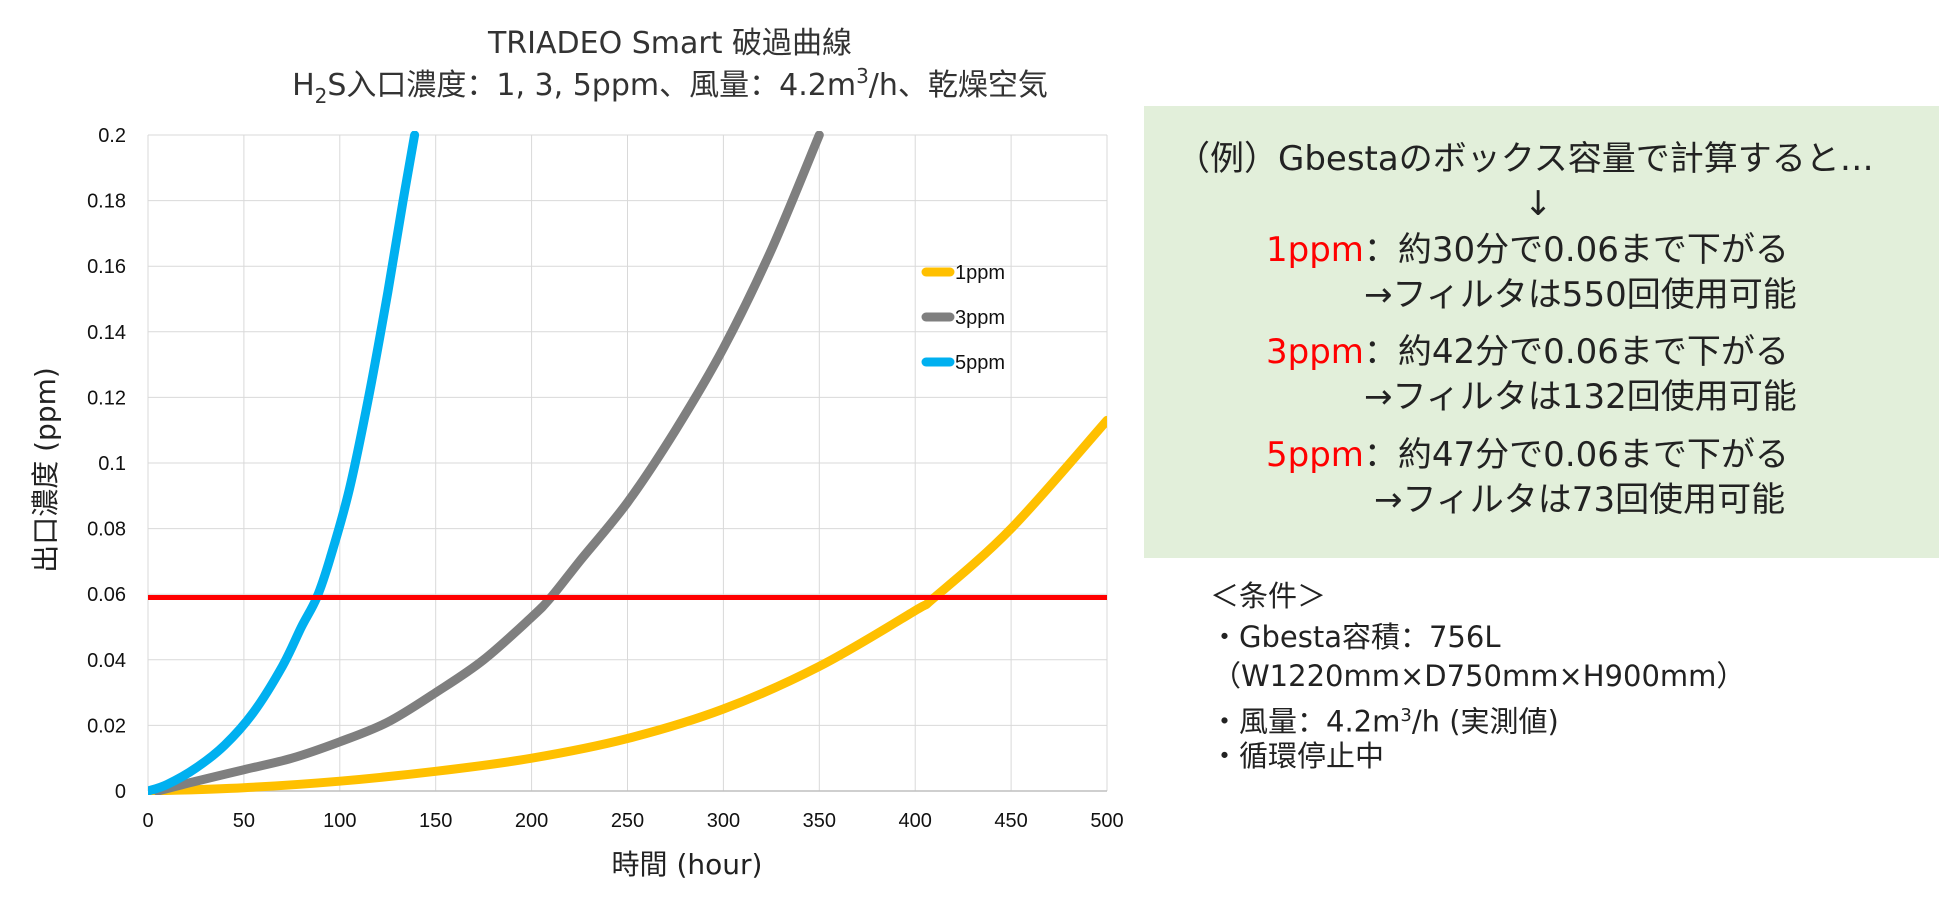 The image size is (1949, 906). I want to click on x-axis-ticks: 0 50 100 150 200 250 300 350 400 450 500, so click(632, 821).